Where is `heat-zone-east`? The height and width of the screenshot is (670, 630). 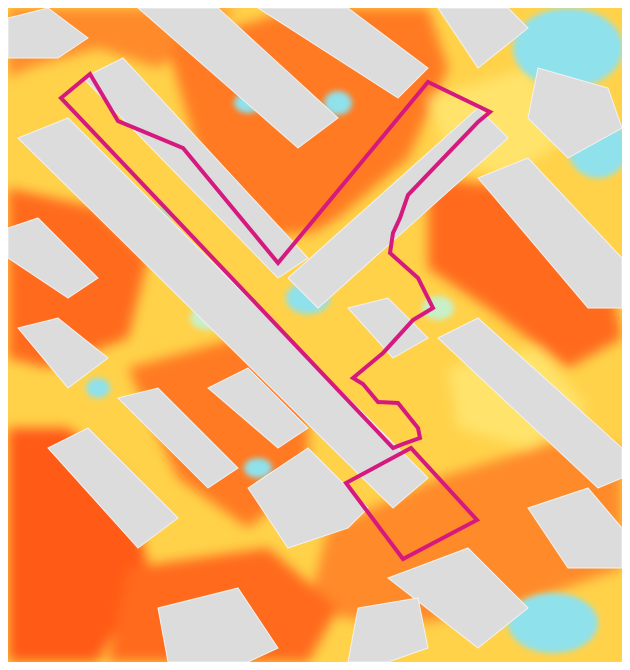
heat-zone-east is located at coordinates (525, 273).